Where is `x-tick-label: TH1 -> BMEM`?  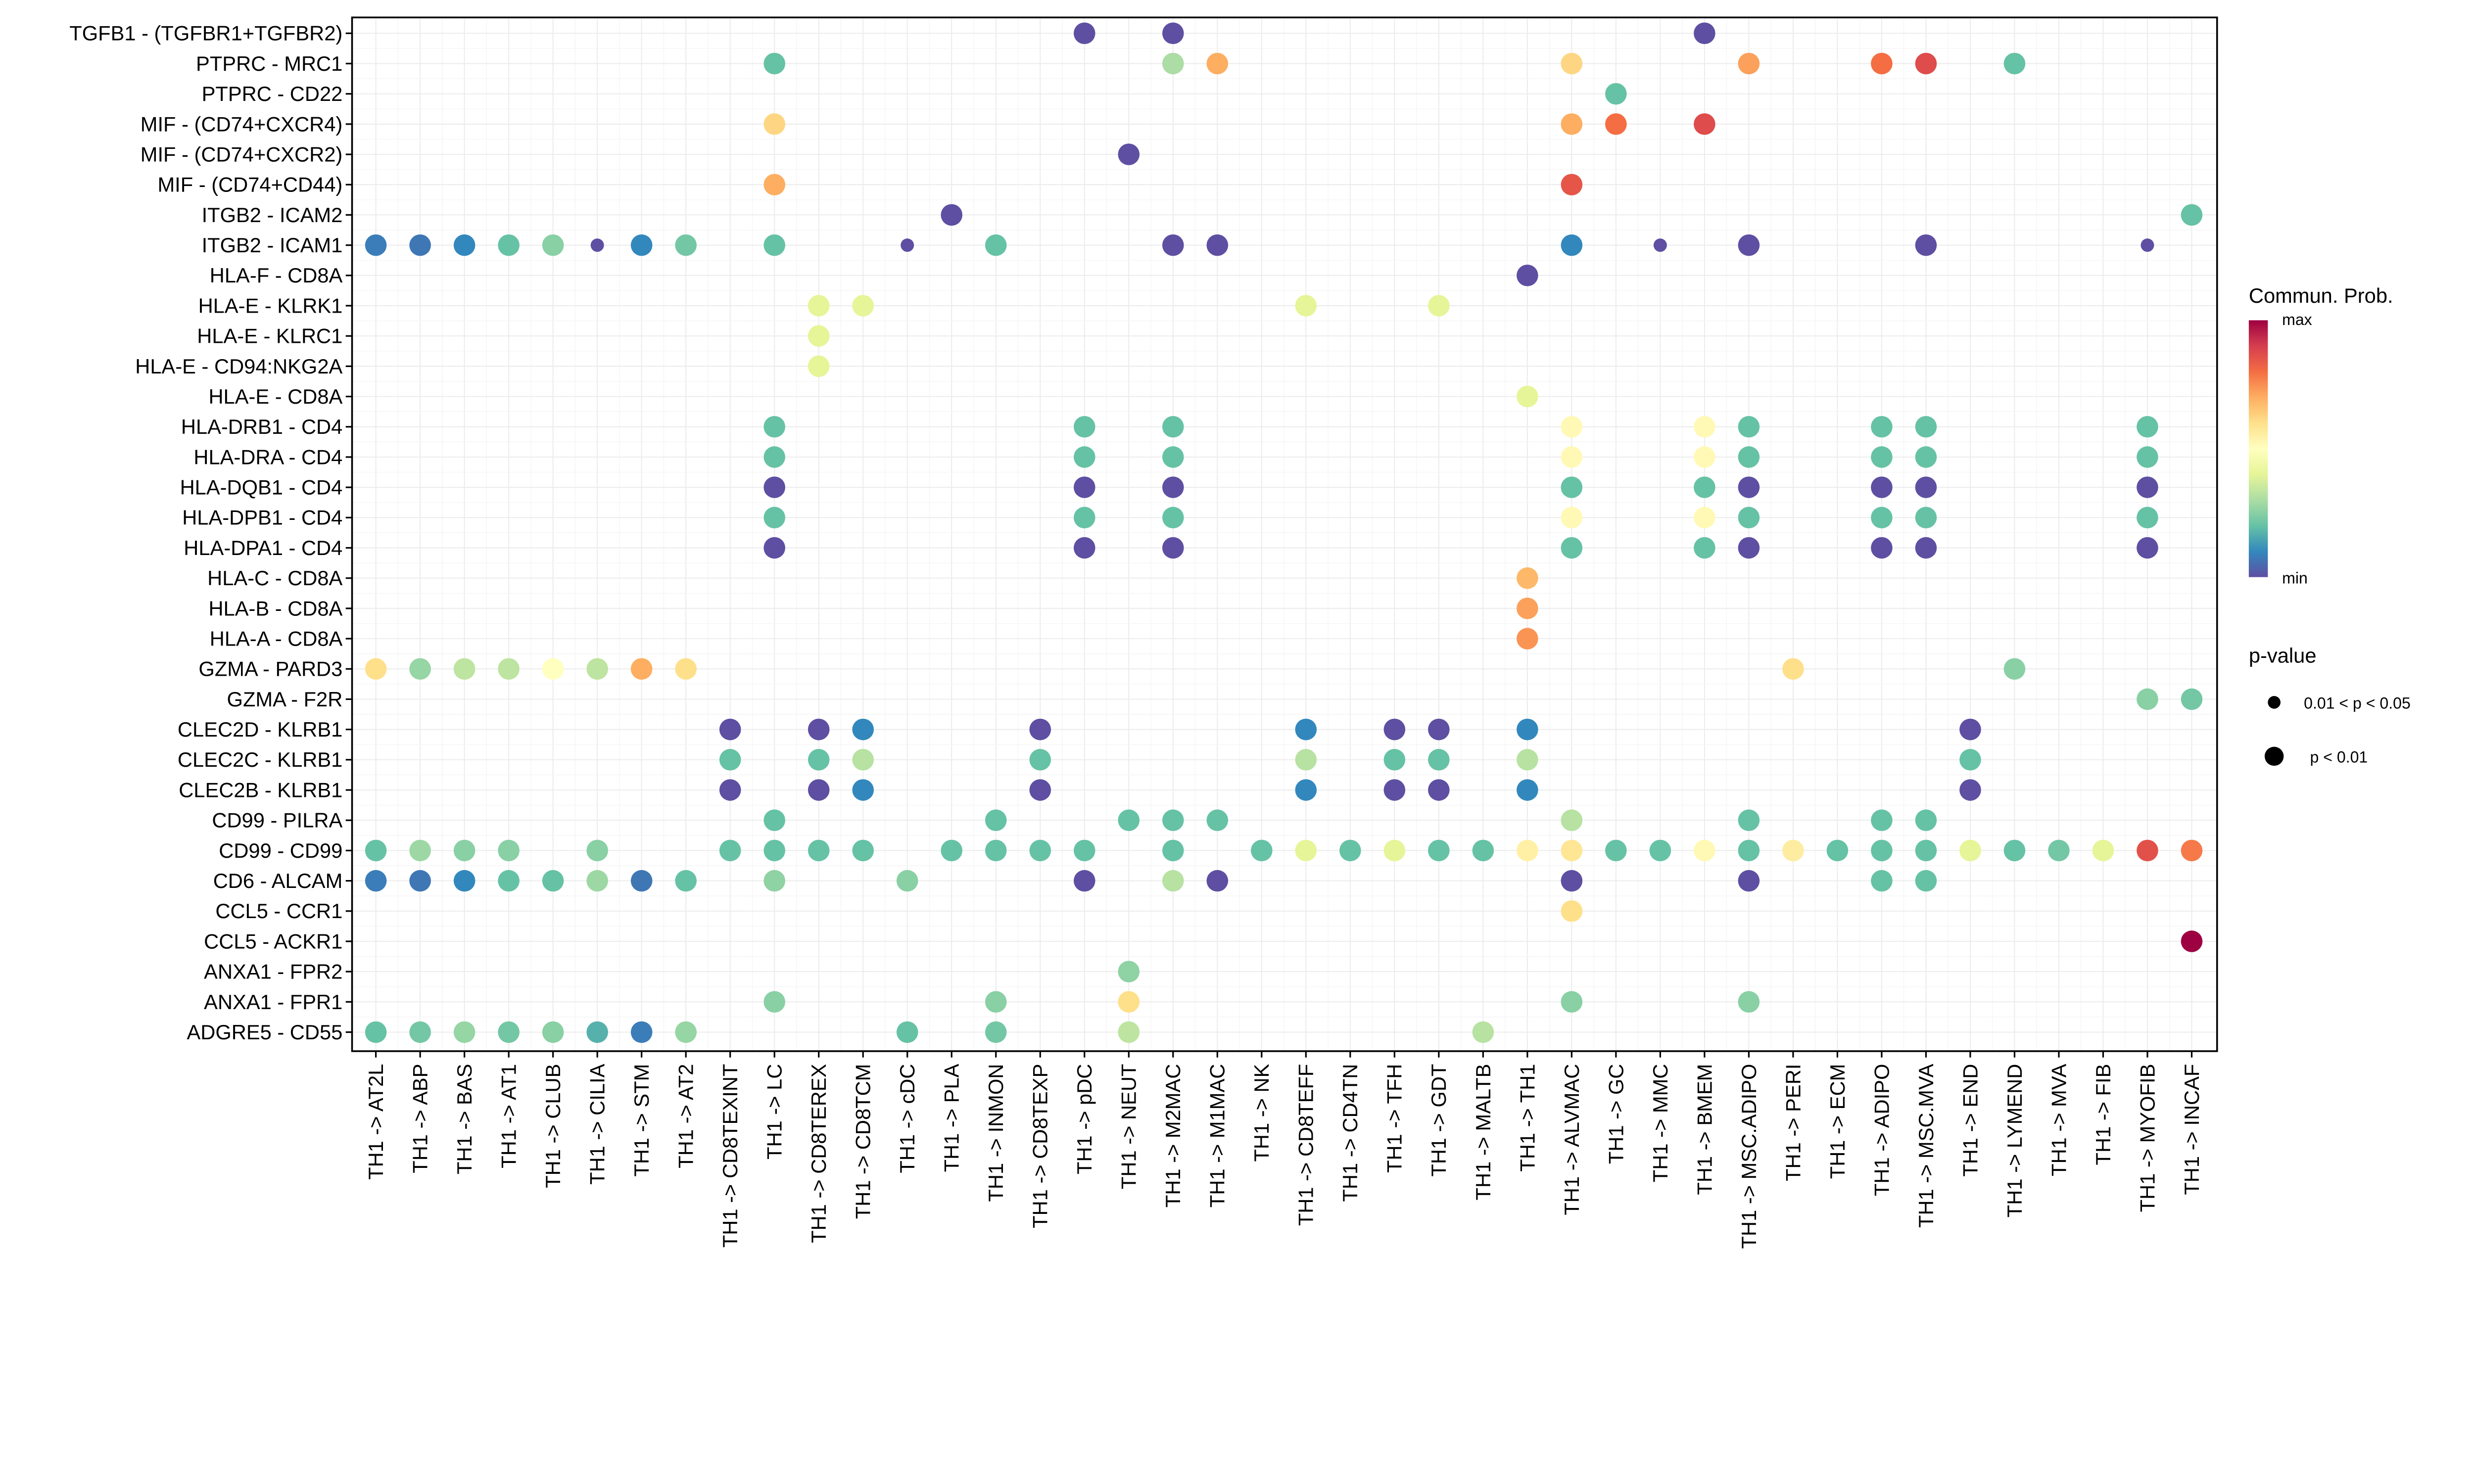 x-tick-label: TH1 -> BMEM is located at coordinates (1705, 1129).